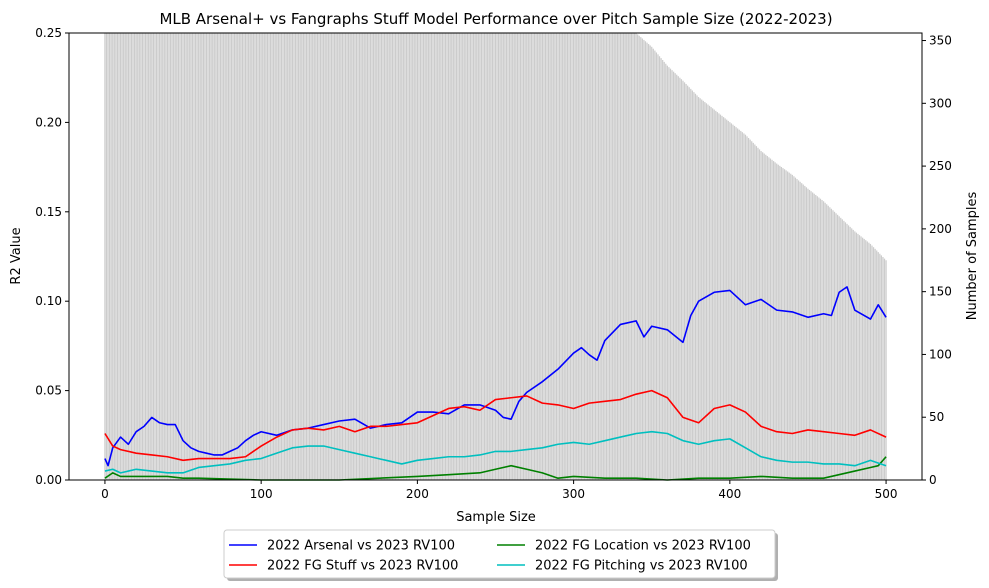  I want to click on legend-label: 2022 FG Location vs 2023 RV100, so click(643, 546).